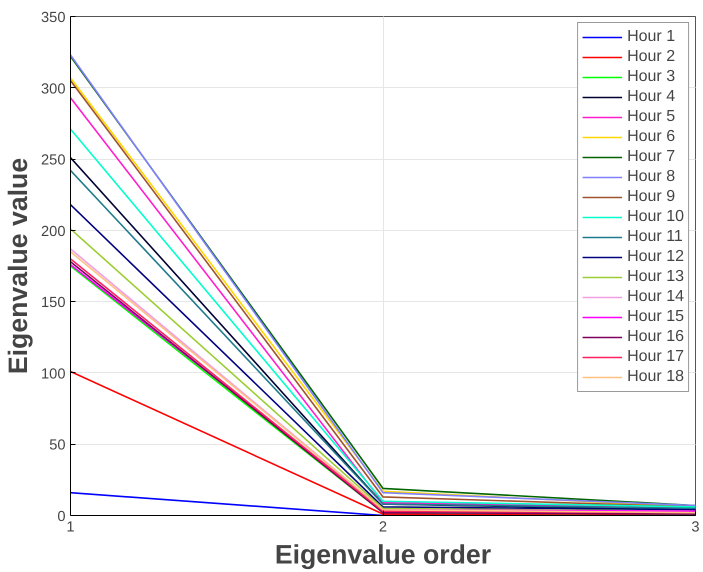  I want to click on y-tick-label: 350, so click(53, 18).